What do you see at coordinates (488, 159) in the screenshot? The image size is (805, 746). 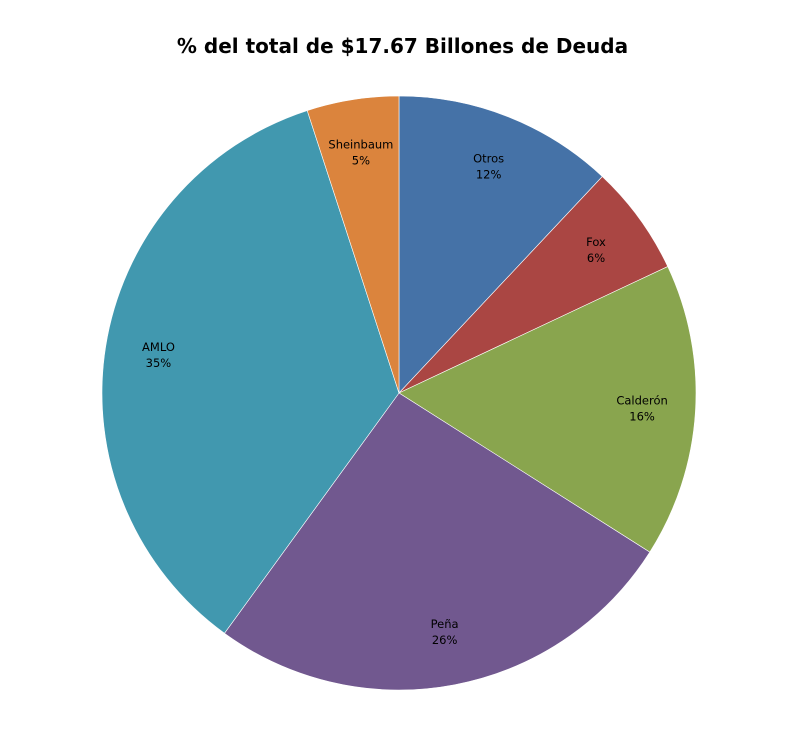 I see `slice-label-otros: Otros` at bounding box center [488, 159].